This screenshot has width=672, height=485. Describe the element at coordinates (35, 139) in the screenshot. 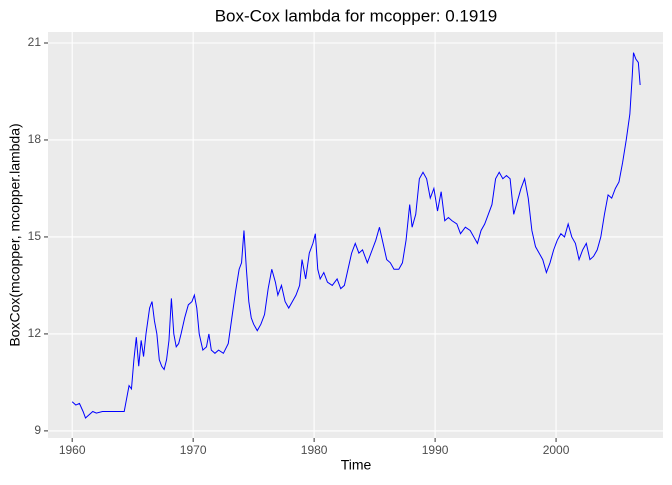

I see `y-tick-label: 18` at that location.